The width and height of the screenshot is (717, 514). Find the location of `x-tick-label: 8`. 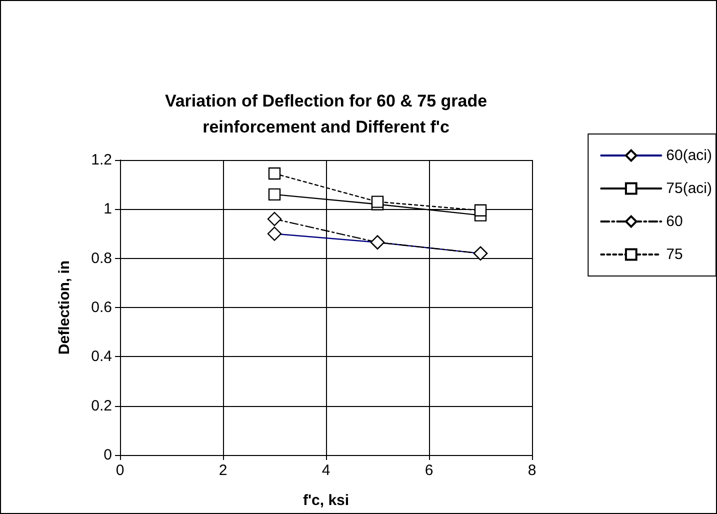

x-tick-label: 8 is located at coordinates (532, 470).